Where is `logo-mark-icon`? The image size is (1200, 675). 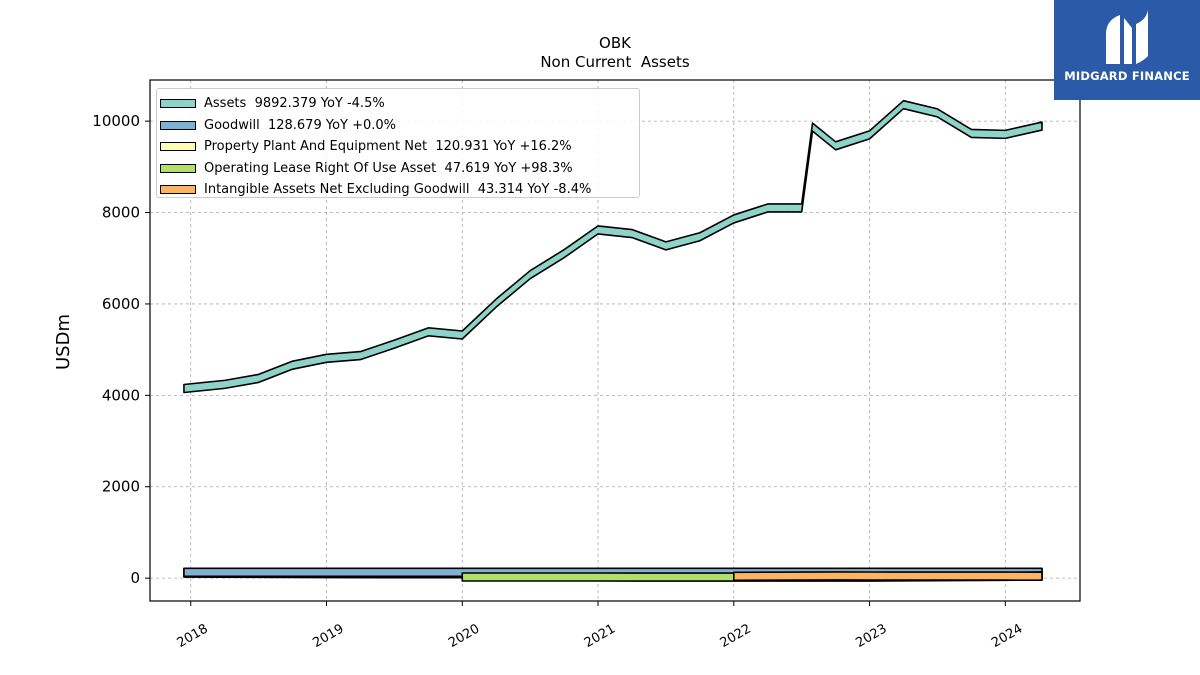 logo-mark-icon is located at coordinates (1127, 37).